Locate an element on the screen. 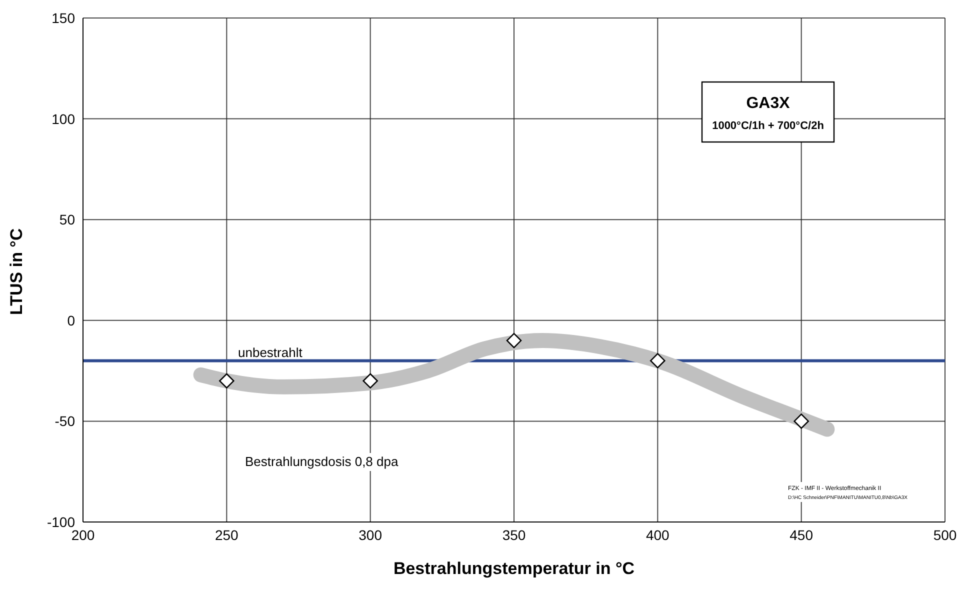 The height and width of the screenshot is (592, 975). annotation: Bestrahlungsdosis 0,8 dpa is located at coordinates (322, 461).